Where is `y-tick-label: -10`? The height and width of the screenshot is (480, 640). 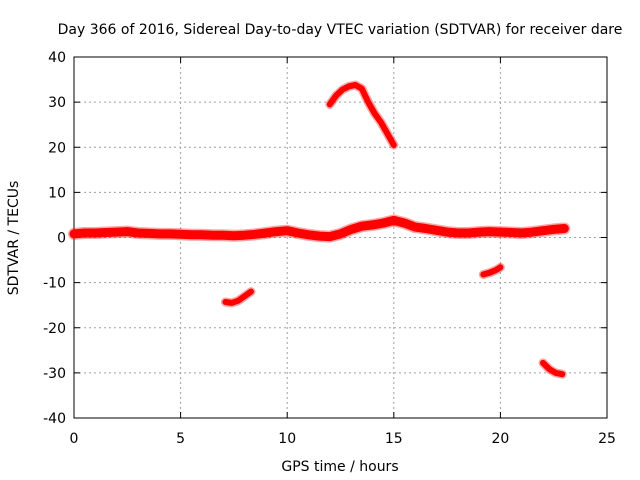 y-tick-label: -10 is located at coordinates (54, 284).